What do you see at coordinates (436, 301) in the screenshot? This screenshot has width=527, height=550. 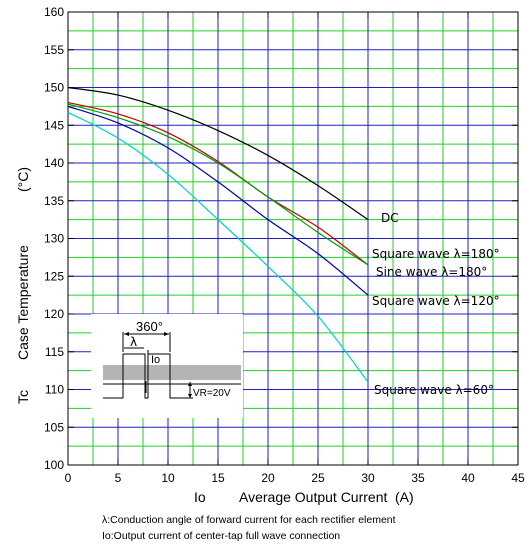 I see `series-label-square-120: Square wave λ=120°` at bounding box center [436, 301].